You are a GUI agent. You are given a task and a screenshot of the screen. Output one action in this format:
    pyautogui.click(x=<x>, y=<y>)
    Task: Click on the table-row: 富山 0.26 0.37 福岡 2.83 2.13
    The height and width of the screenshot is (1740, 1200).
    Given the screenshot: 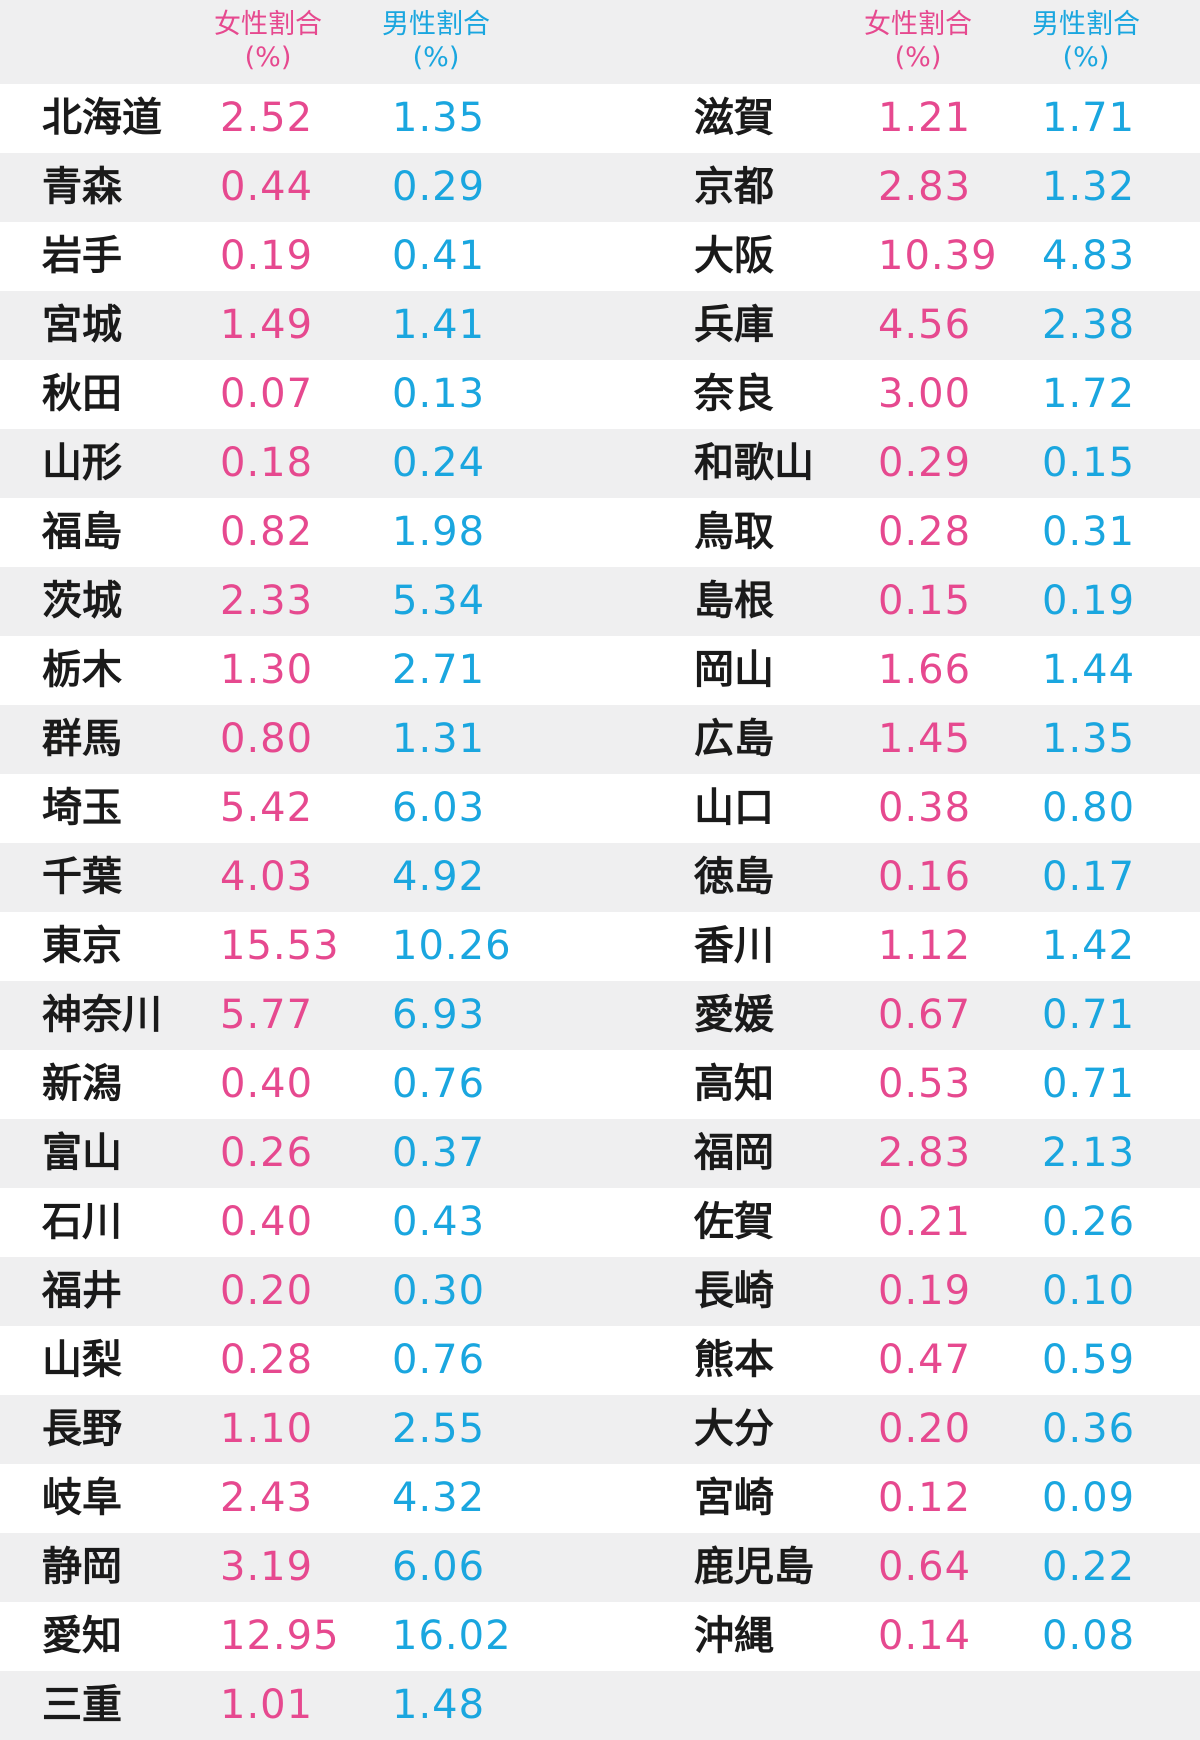 What is the action you would take?
    pyautogui.click(x=600, y=1153)
    